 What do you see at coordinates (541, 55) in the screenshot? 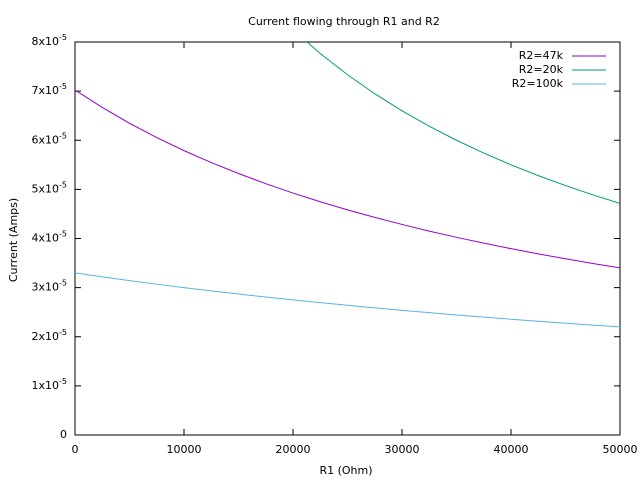
I see `legend-label: R2=47k` at bounding box center [541, 55].